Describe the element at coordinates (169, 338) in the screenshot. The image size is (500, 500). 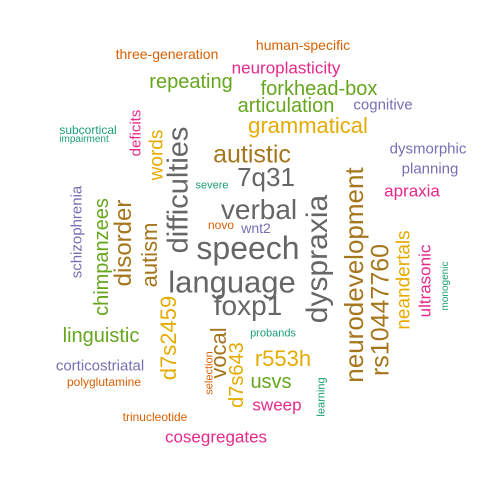
I see `word-d7s2459: d7s2459` at that location.